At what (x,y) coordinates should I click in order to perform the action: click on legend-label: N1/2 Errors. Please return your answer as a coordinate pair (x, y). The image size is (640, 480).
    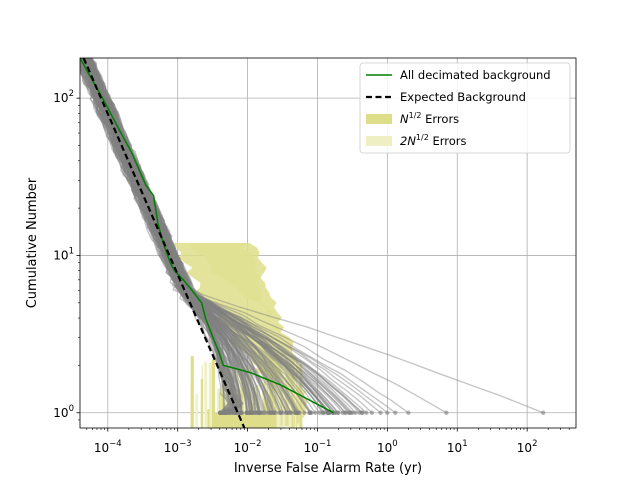
    Looking at the image, I should click on (429, 118).